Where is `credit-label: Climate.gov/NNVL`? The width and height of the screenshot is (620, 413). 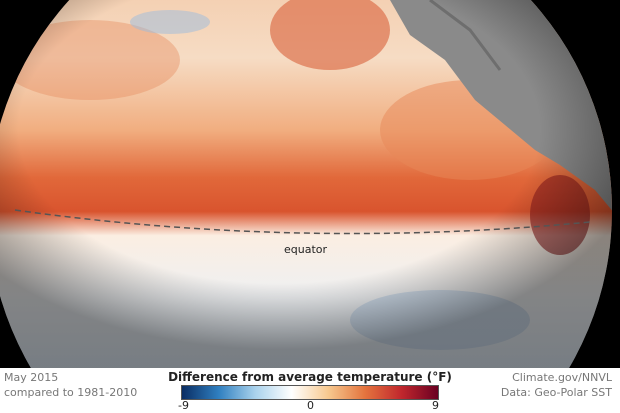 credit-label: Climate.gov/NNVL is located at coordinates (562, 377).